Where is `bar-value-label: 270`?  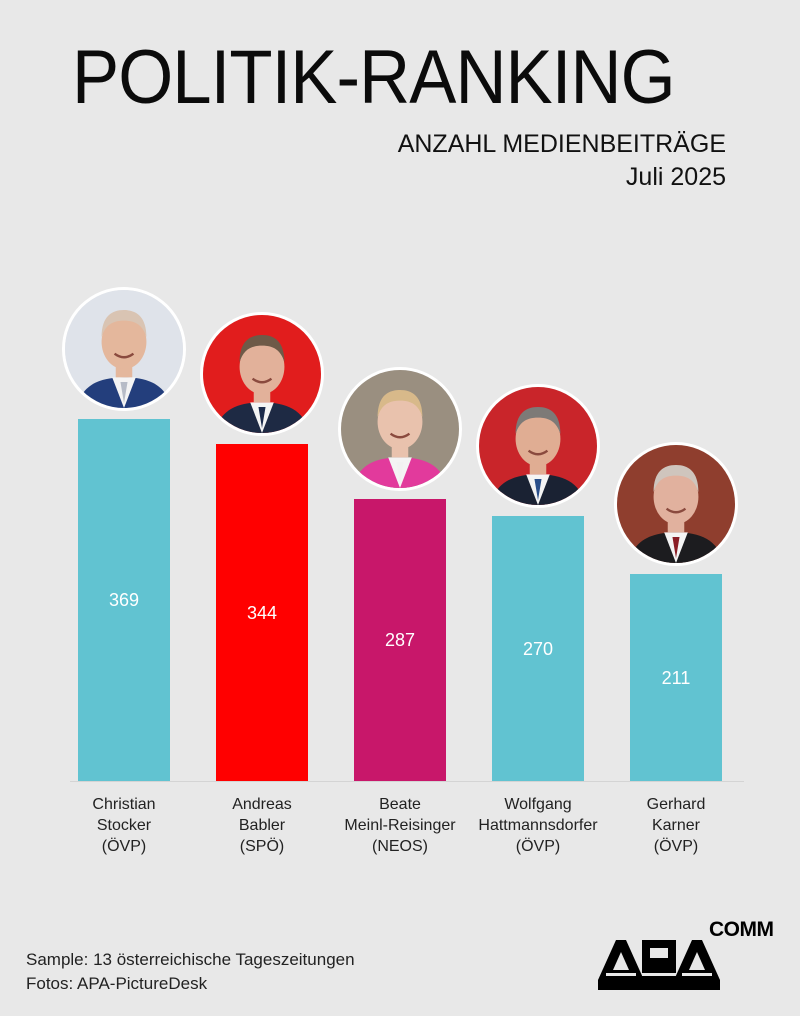
bar-value-label: 270 is located at coordinates (538, 648).